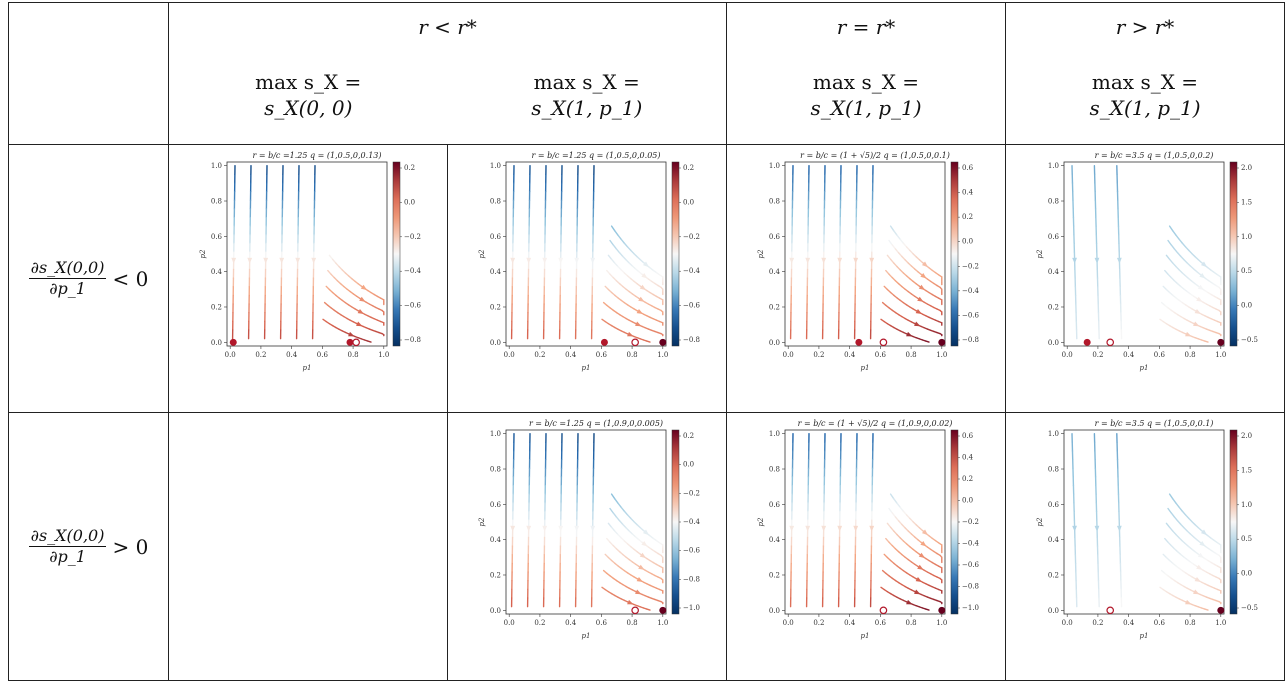 This screenshot has height=684, width=1288. What do you see at coordinates (875, 155) in the screenshot?
I see `plot-title: r = b/c = (1 + √5)/2 q = (1,0.5,0,0.1)` at bounding box center [875, 155].